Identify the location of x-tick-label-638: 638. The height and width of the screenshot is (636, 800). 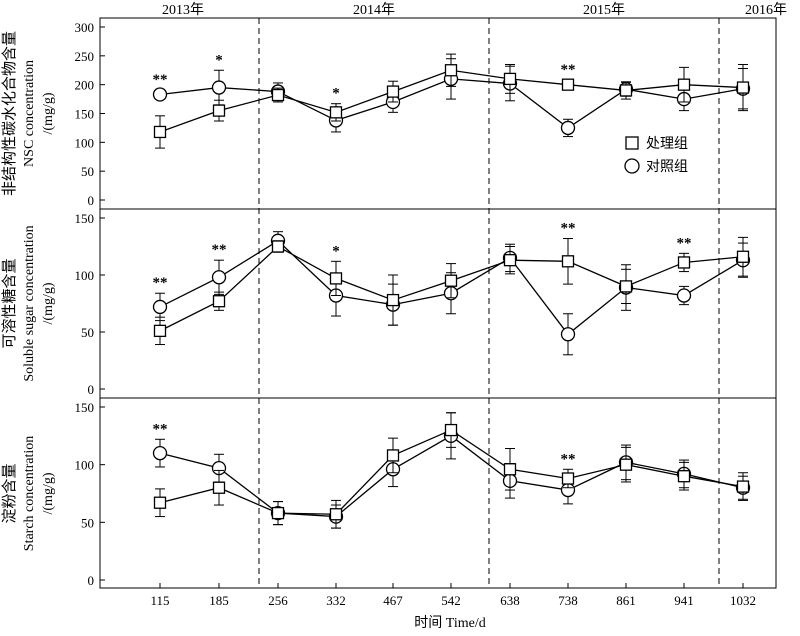
(510, 600).